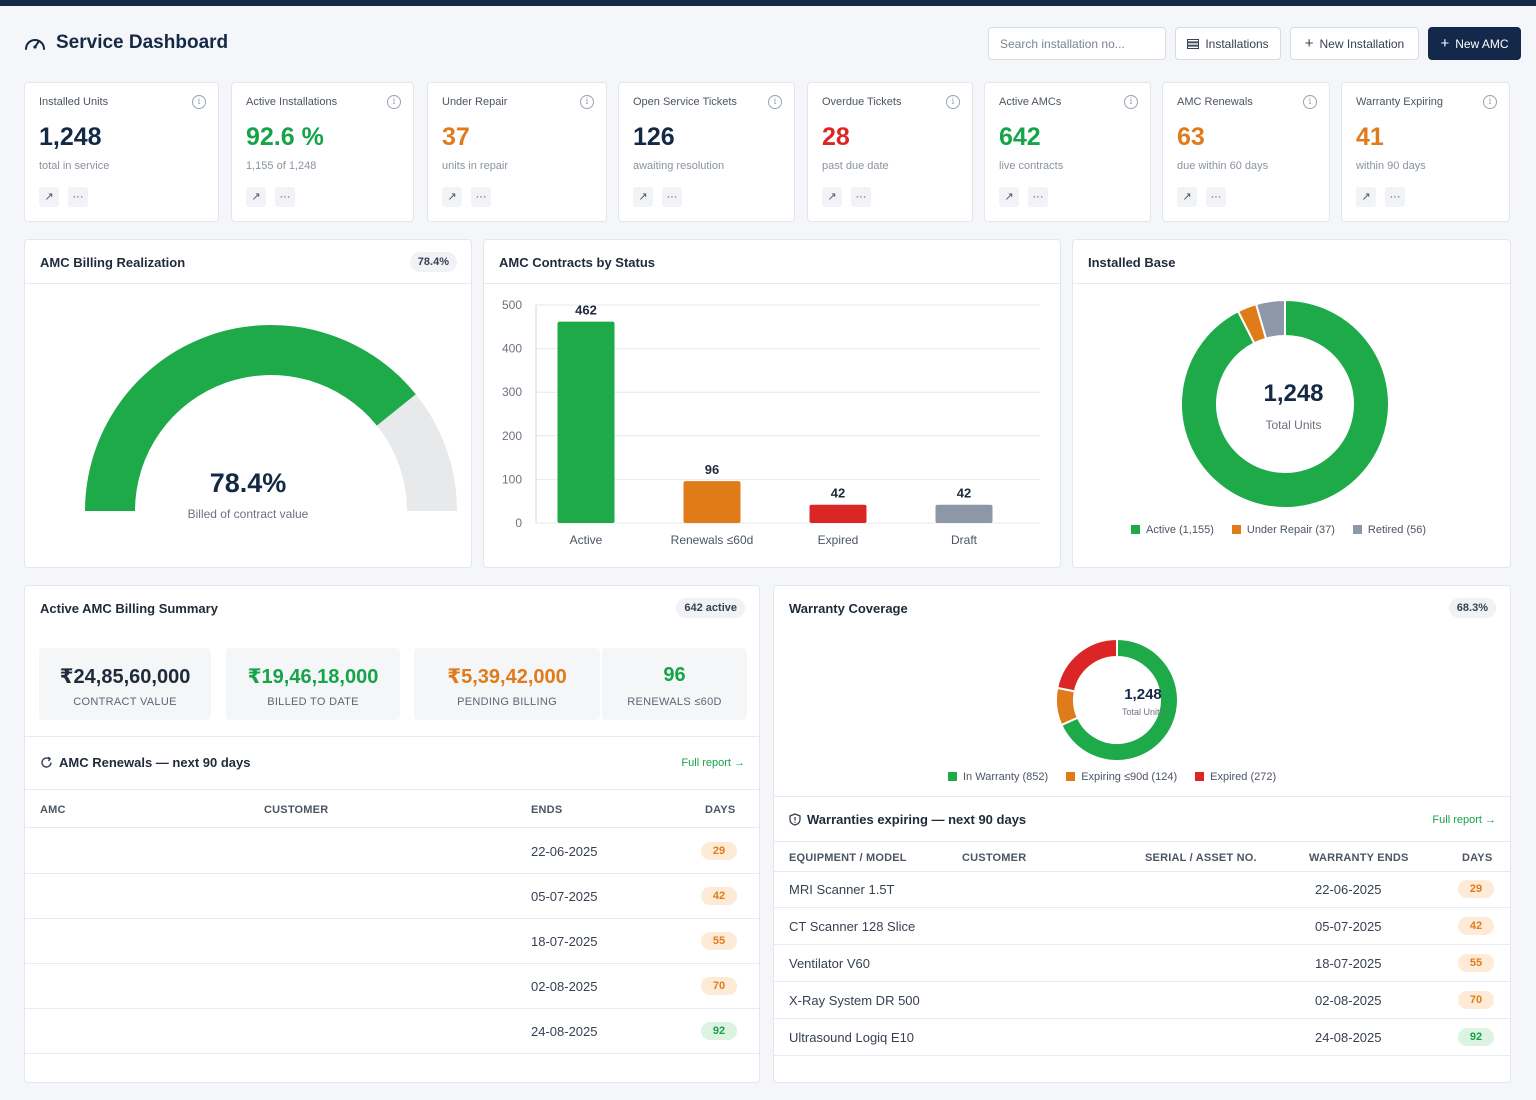 The image size is (1536, 1100). I want to click on kpi-label: Installed Units, so click(74, 102).